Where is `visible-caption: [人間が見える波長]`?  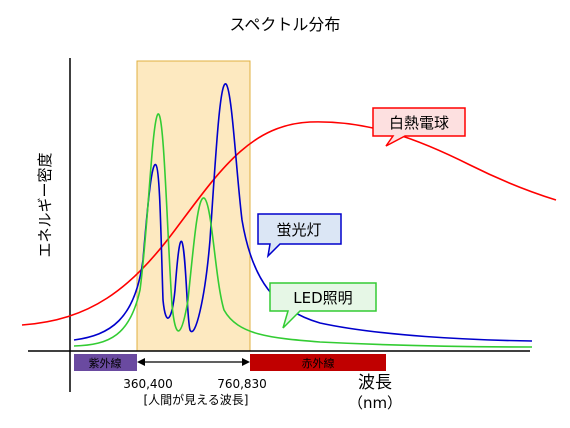 visible-caption: [人間が見える波長] is located at coordinates (195, 399).